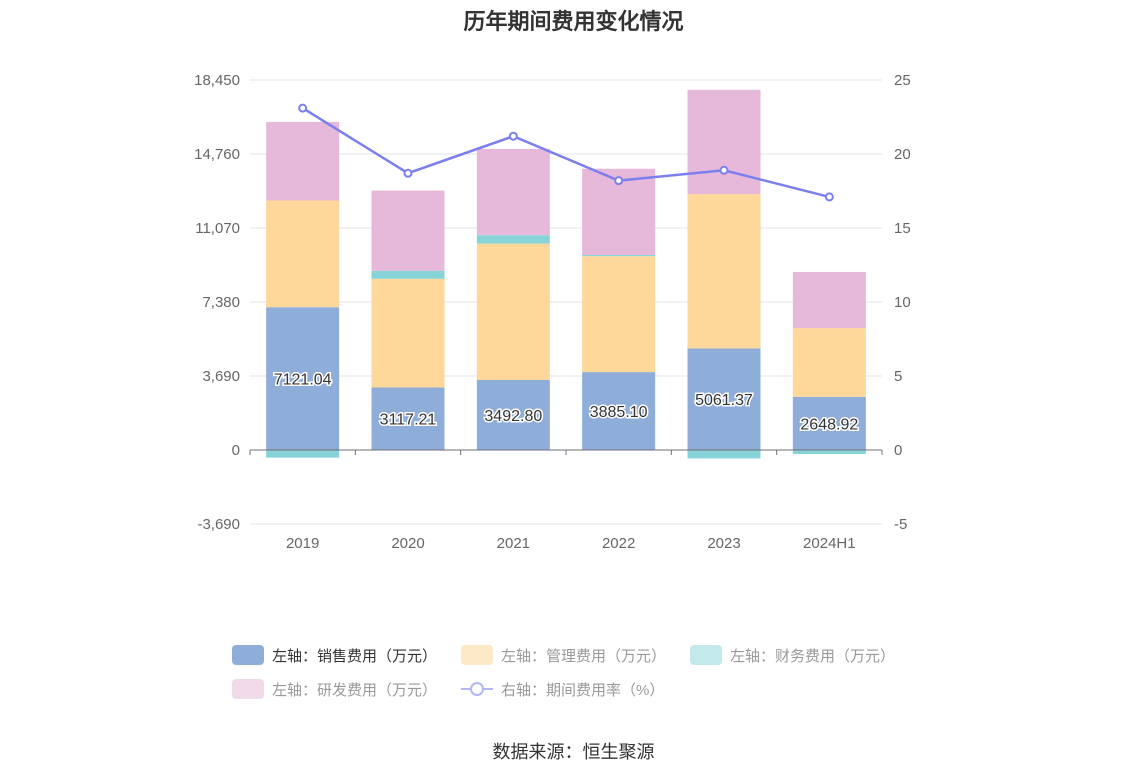  I want to click on bar-data-label: 3885.10, so click(619, 412).